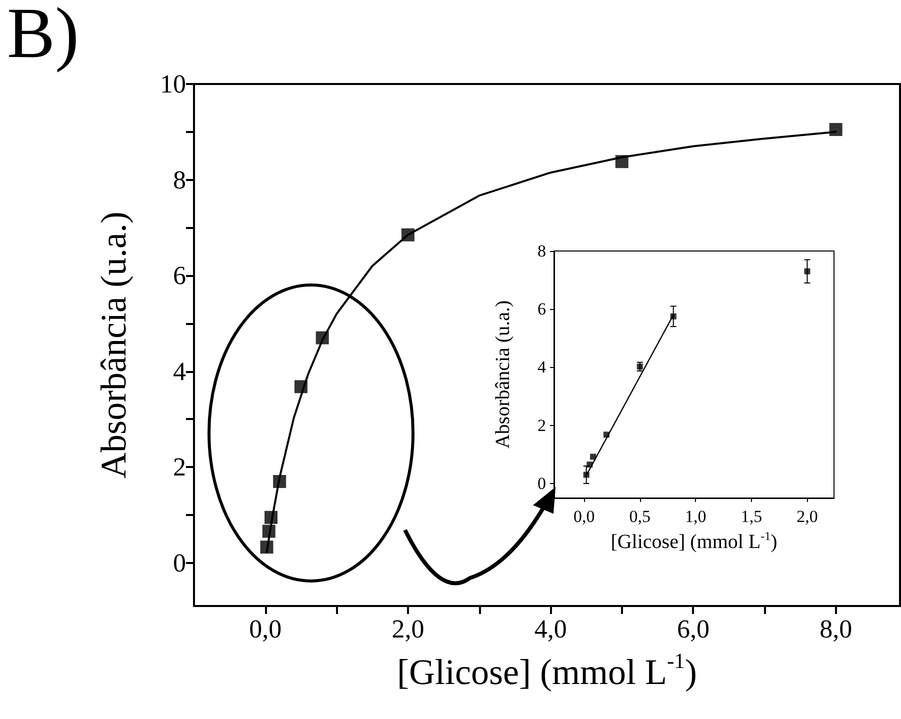 Image resolution: width=901 pixels, height=719 pixels. Describe the element at coordinates (751, 516) in the screenshot. I see `x-tick-label: 1,5` at that location.